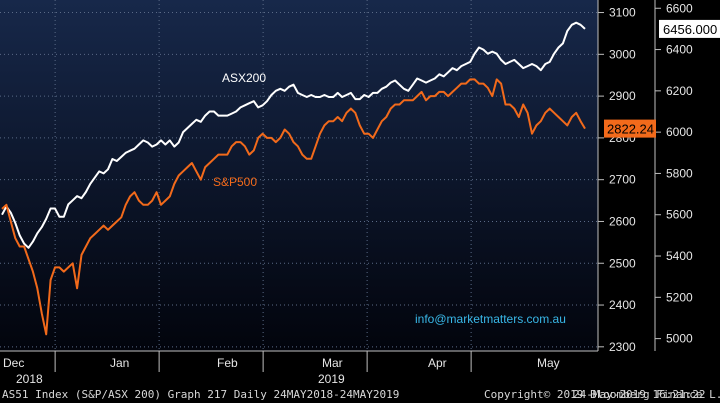 The height and width of the screenshot is (403, 720). I want to click on credit-annotation: info@marketmatters.com.au, so click(490, 319).